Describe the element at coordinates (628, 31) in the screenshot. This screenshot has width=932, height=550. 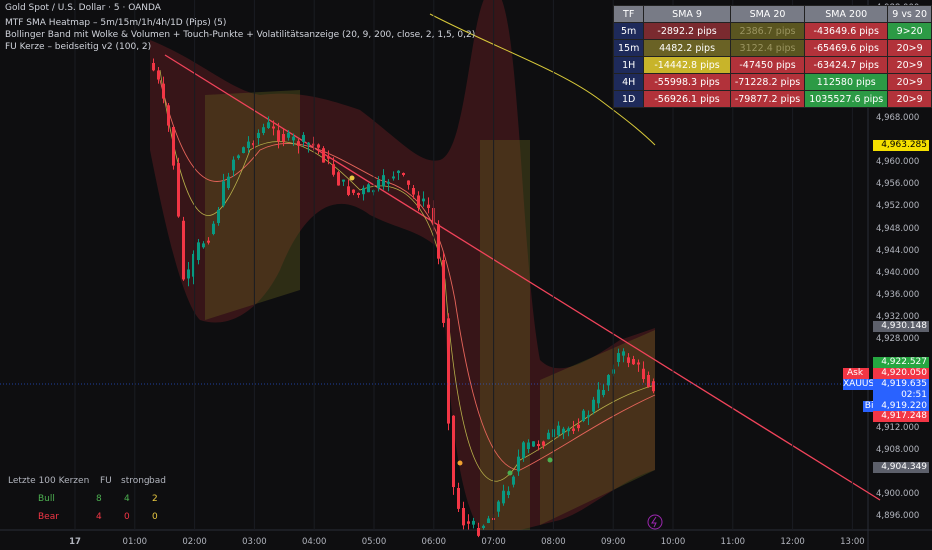
I see `cell: 5m` at that location.